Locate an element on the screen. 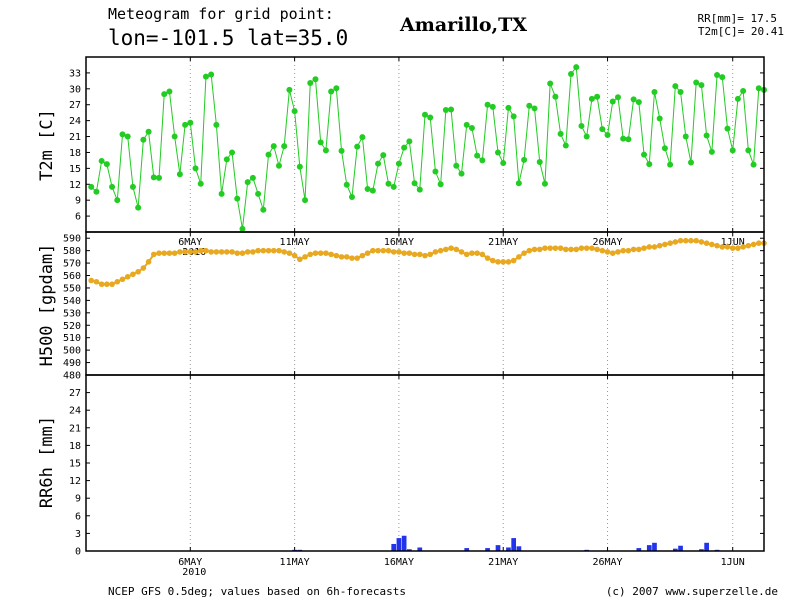 The image size is (800, 600). x-tick-label: 21MAY is located at coordinates (503, 242).